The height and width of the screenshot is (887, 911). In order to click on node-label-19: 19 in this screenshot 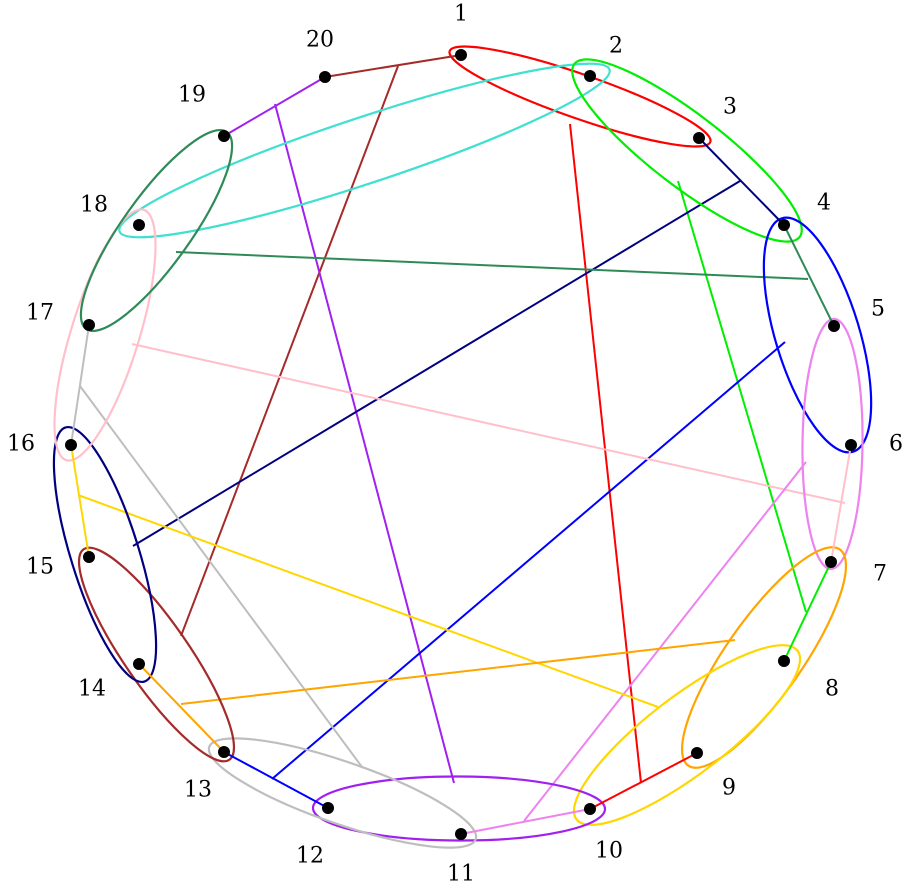, I will do `click(192, 95)`.